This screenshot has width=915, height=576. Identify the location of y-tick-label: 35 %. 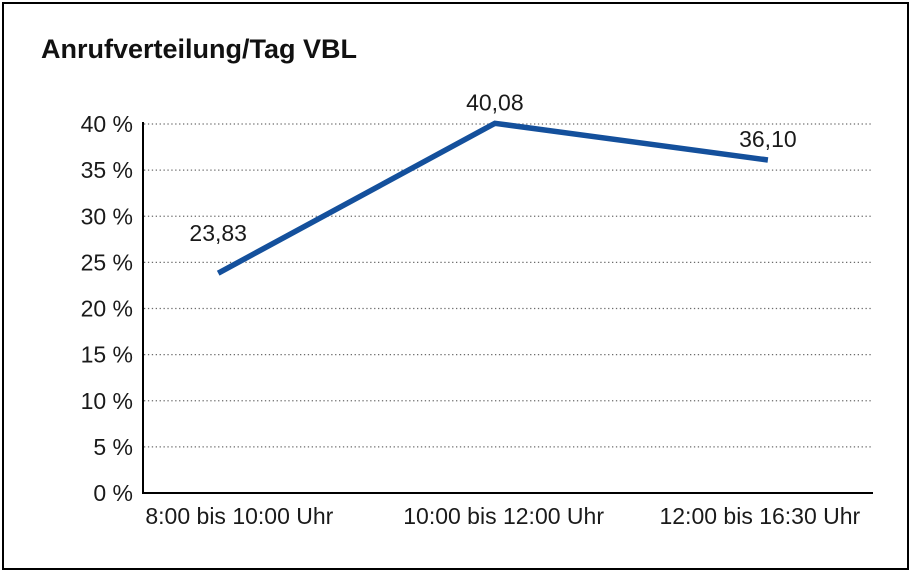
(107, 170).